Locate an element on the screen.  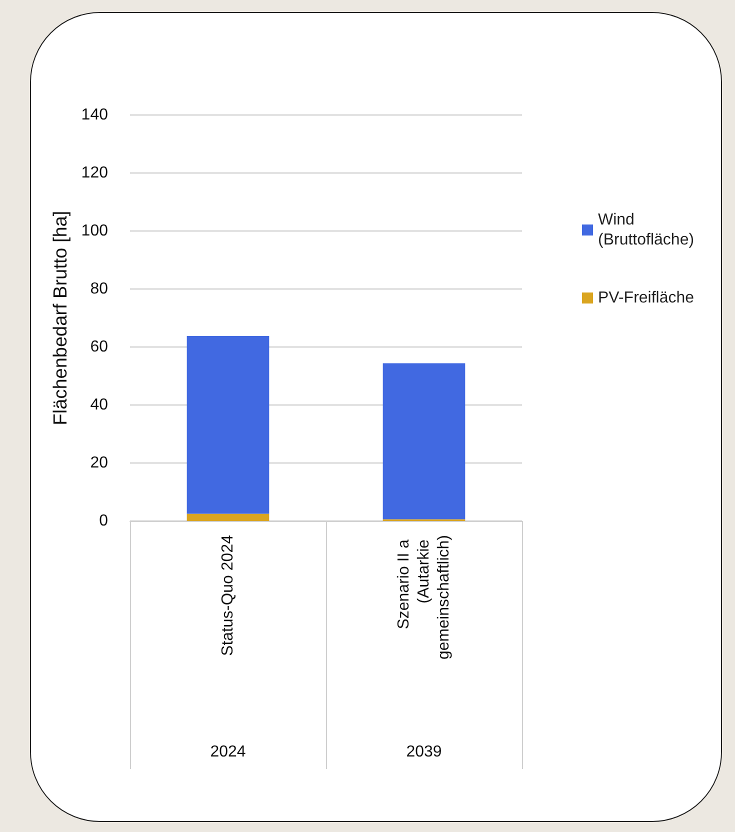
legend-label: PV-Freifläche is located at coordinates (646, 298).